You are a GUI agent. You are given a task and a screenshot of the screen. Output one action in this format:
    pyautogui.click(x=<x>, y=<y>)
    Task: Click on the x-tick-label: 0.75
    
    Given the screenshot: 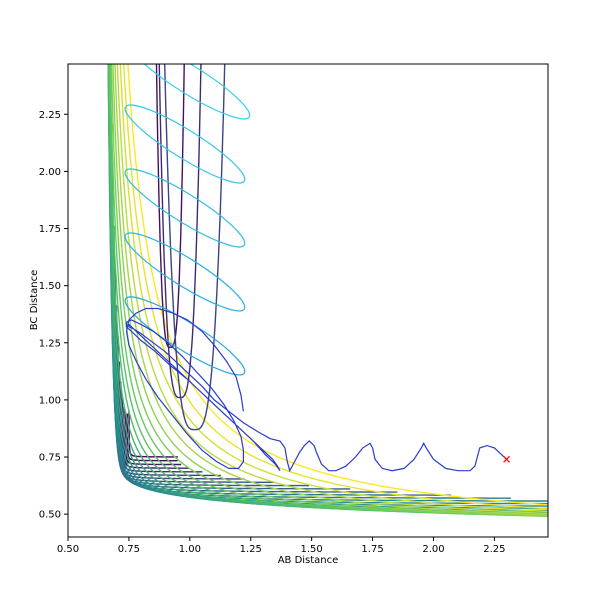 What is the action you would take?
    pyautogui.click(x=129, y=549)
    